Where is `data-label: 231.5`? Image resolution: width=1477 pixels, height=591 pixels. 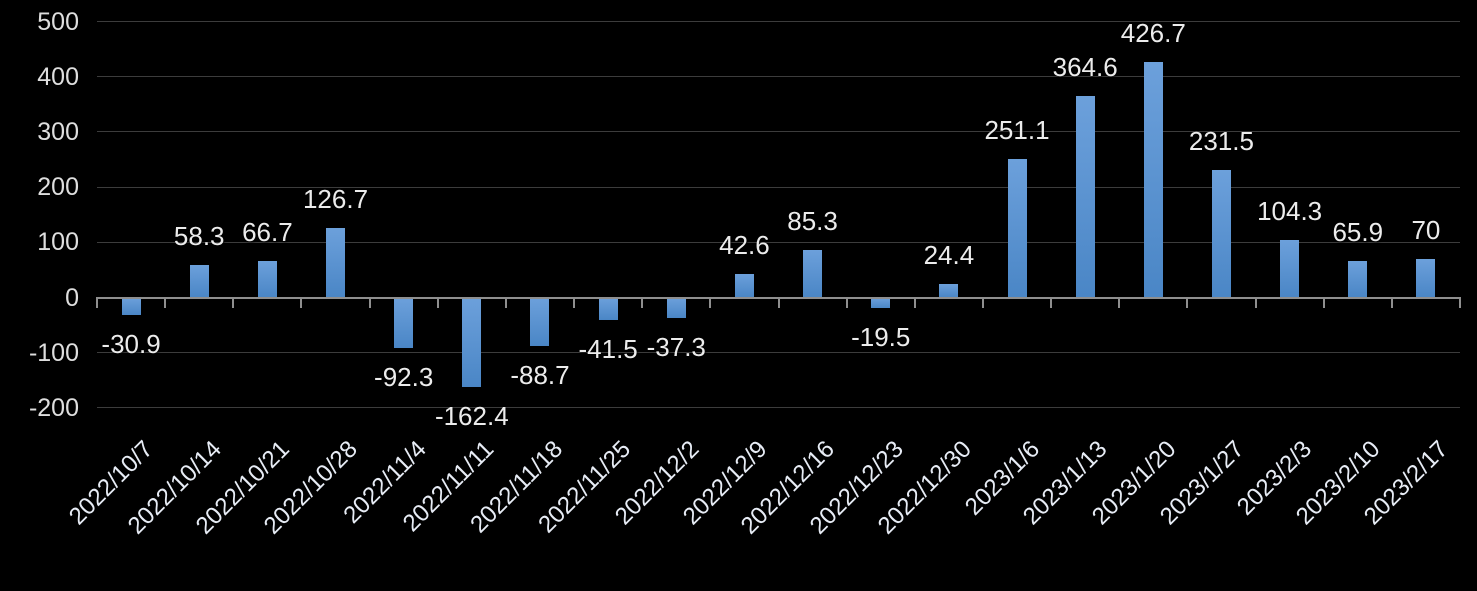 data-label: 231.5 is located at coordinates (1221, 140).